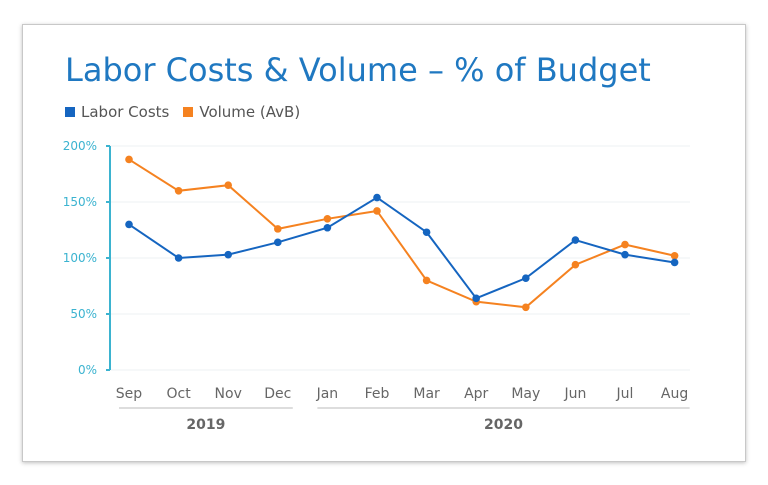  Describe the element at coordinates (476, 394) in the screenshot. I see `x-tick-label: Apr` at that location.